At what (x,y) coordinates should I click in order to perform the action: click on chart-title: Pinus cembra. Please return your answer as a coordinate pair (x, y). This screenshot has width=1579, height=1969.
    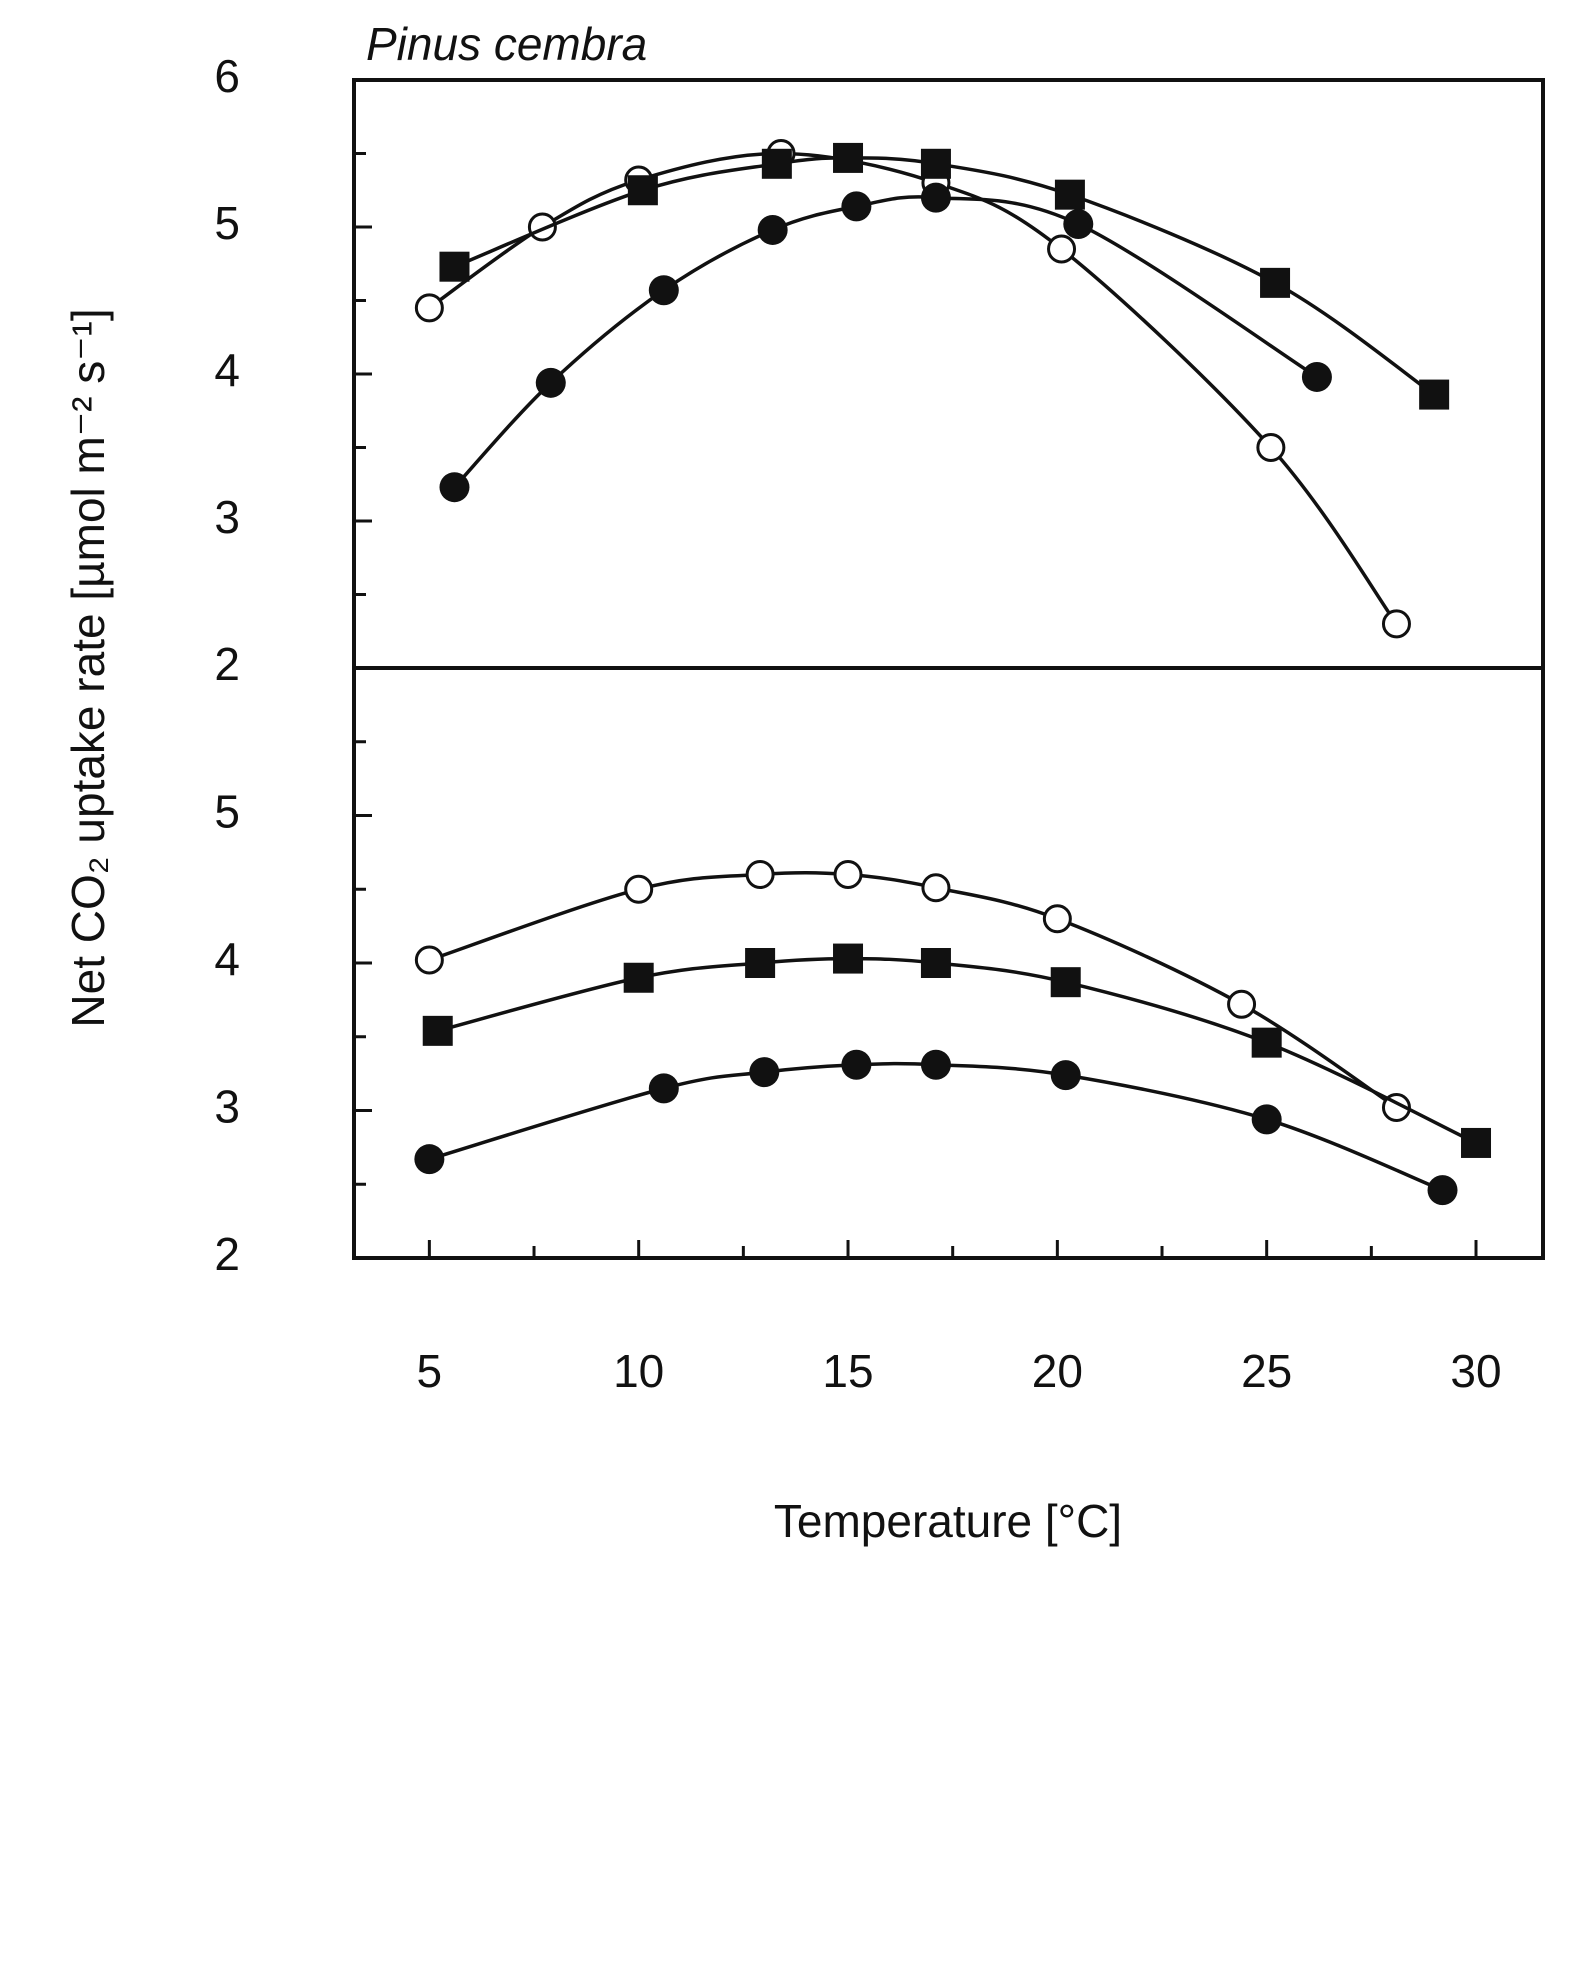
    Looking at the image, I should click on (506, 44).